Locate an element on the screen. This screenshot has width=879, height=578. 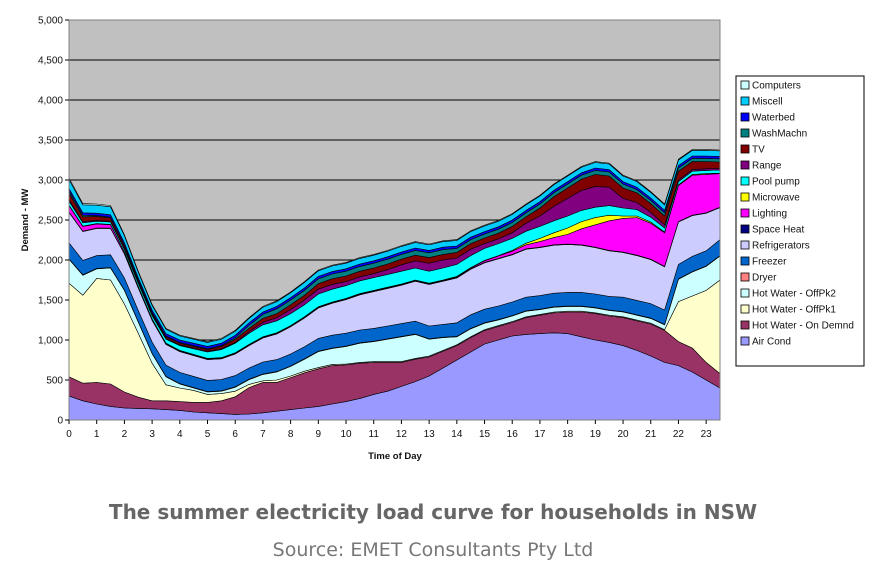
legend-label-microwave: Microwave is located at coordinates (776, 198).